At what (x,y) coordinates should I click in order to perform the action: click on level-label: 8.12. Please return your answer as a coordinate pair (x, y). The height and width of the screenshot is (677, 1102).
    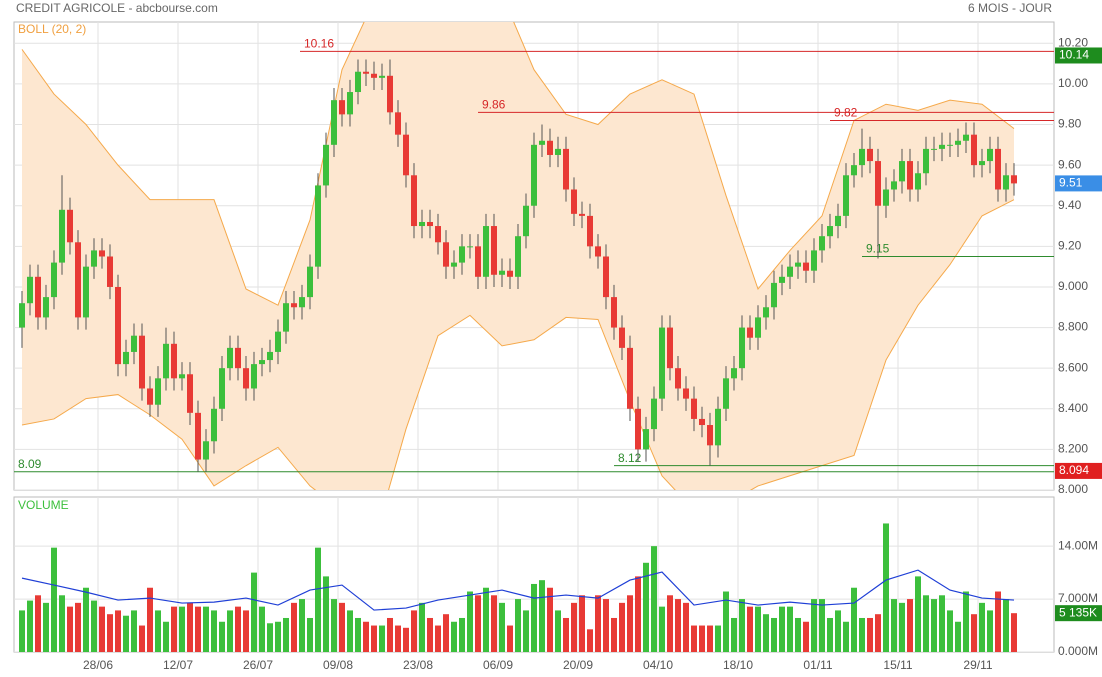
    Looking at the image, I should click on (630, 458).